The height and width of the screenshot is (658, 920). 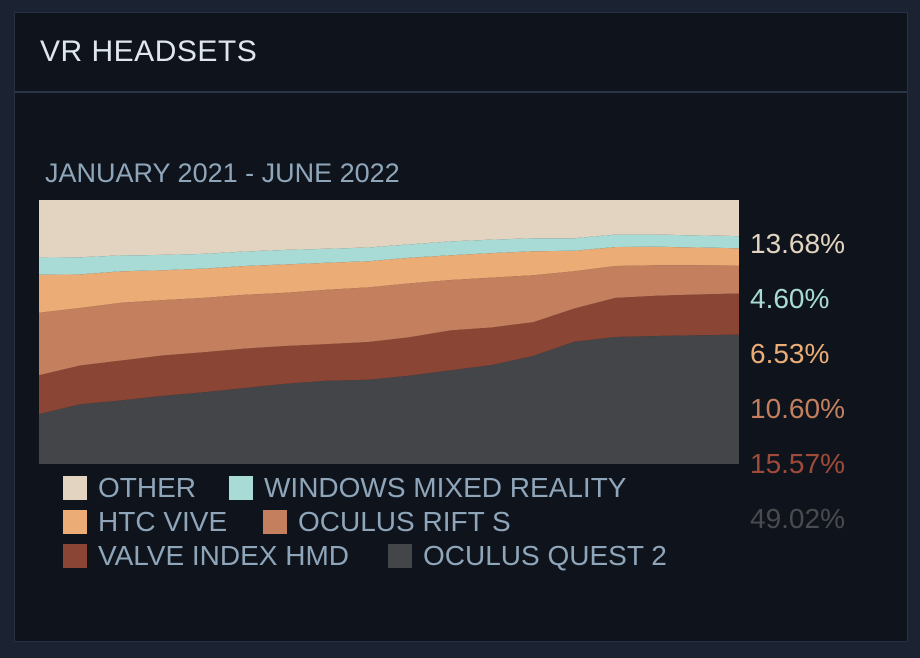 I want to click on legend-label: HTC VIVE, so click(x=163, y=521).